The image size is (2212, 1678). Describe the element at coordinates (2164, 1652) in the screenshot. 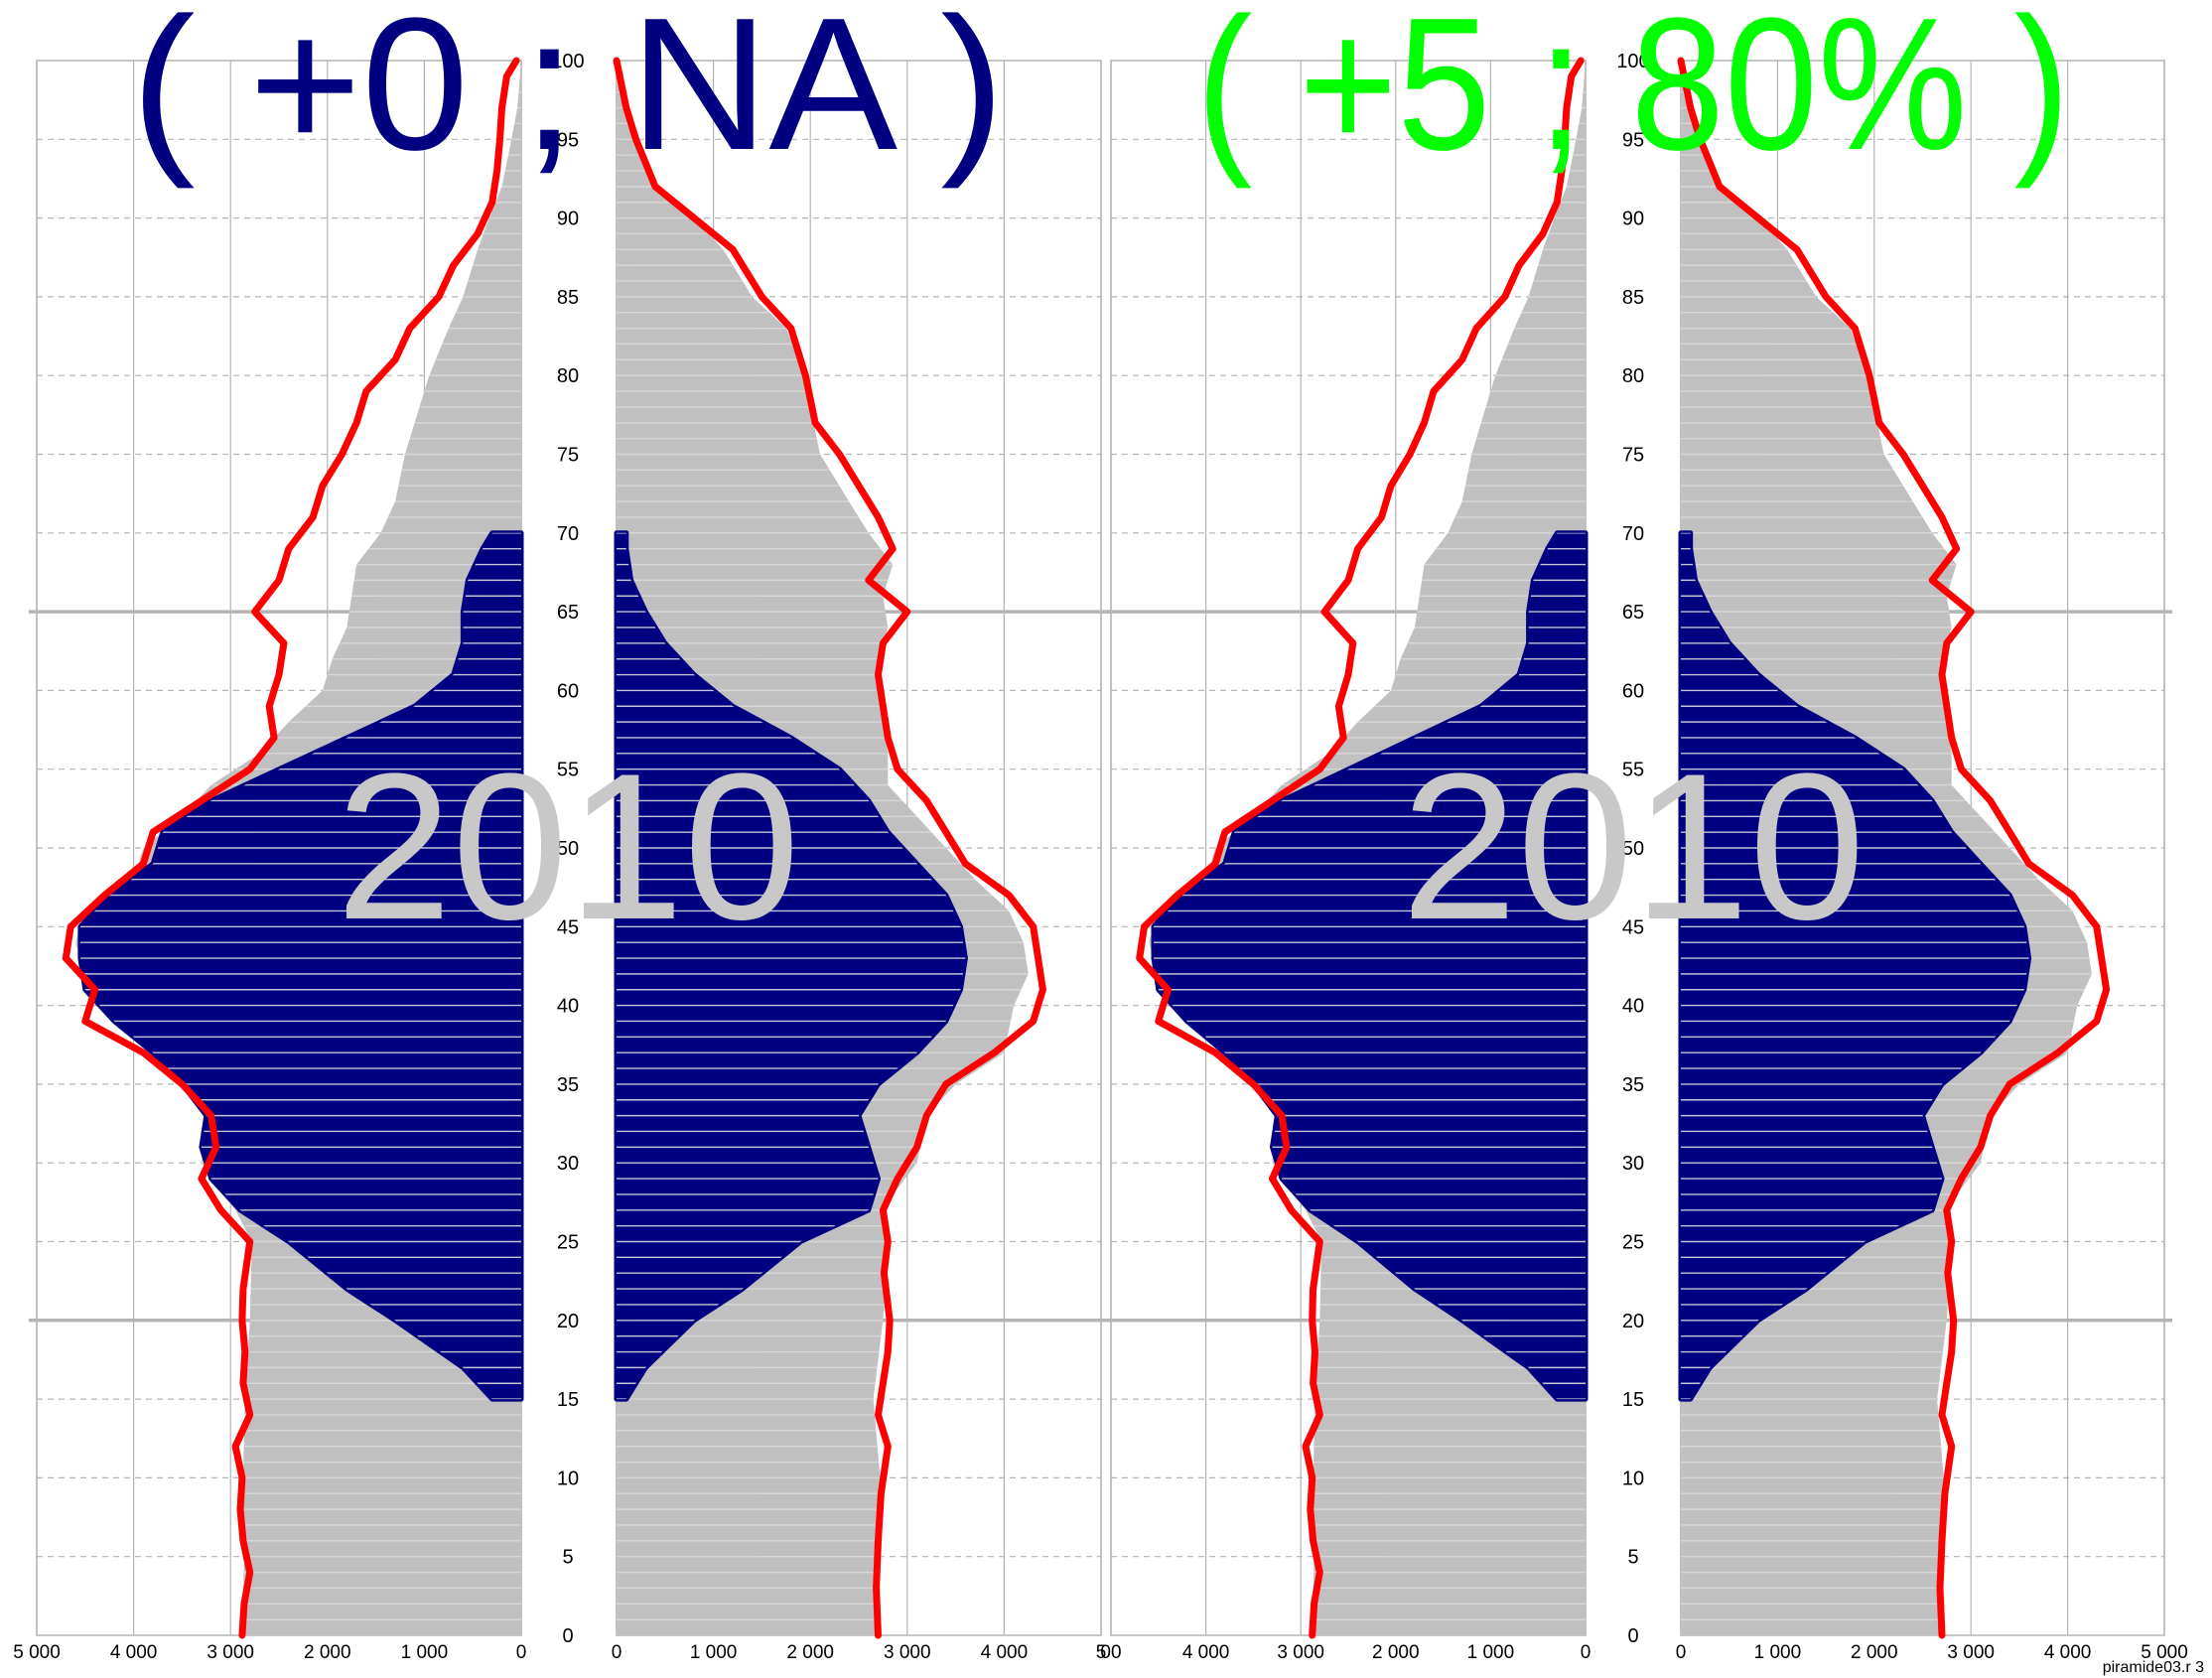

I see `female-value-tick-label: 5 000` at that location.